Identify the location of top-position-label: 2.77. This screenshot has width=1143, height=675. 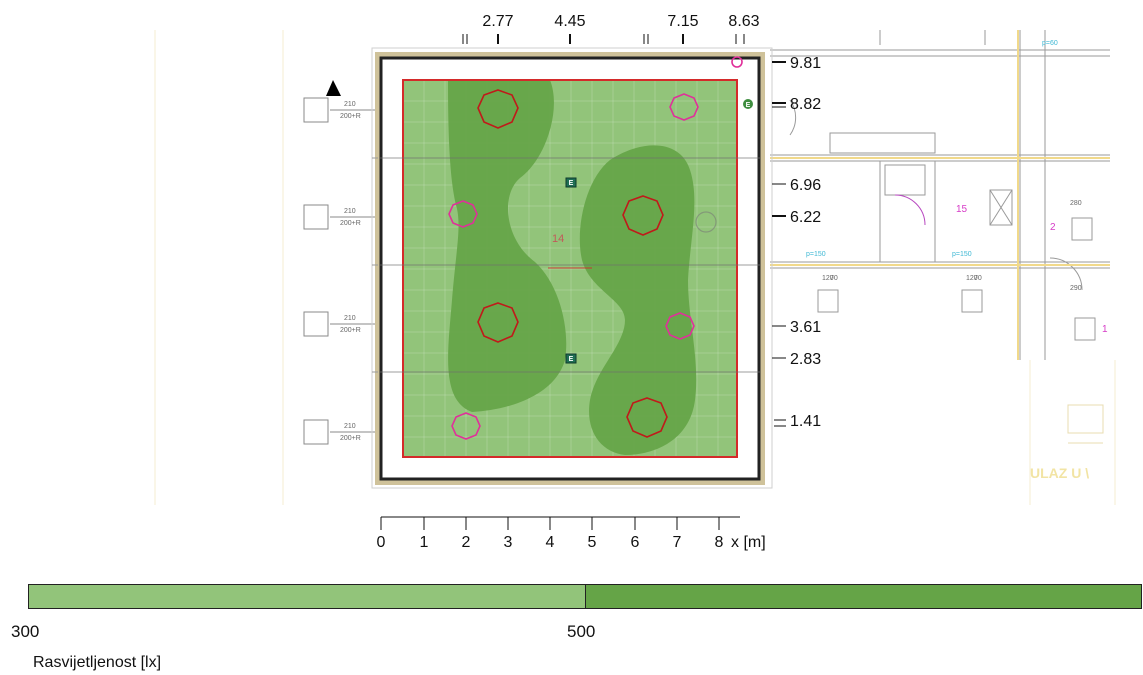
(497, 21).